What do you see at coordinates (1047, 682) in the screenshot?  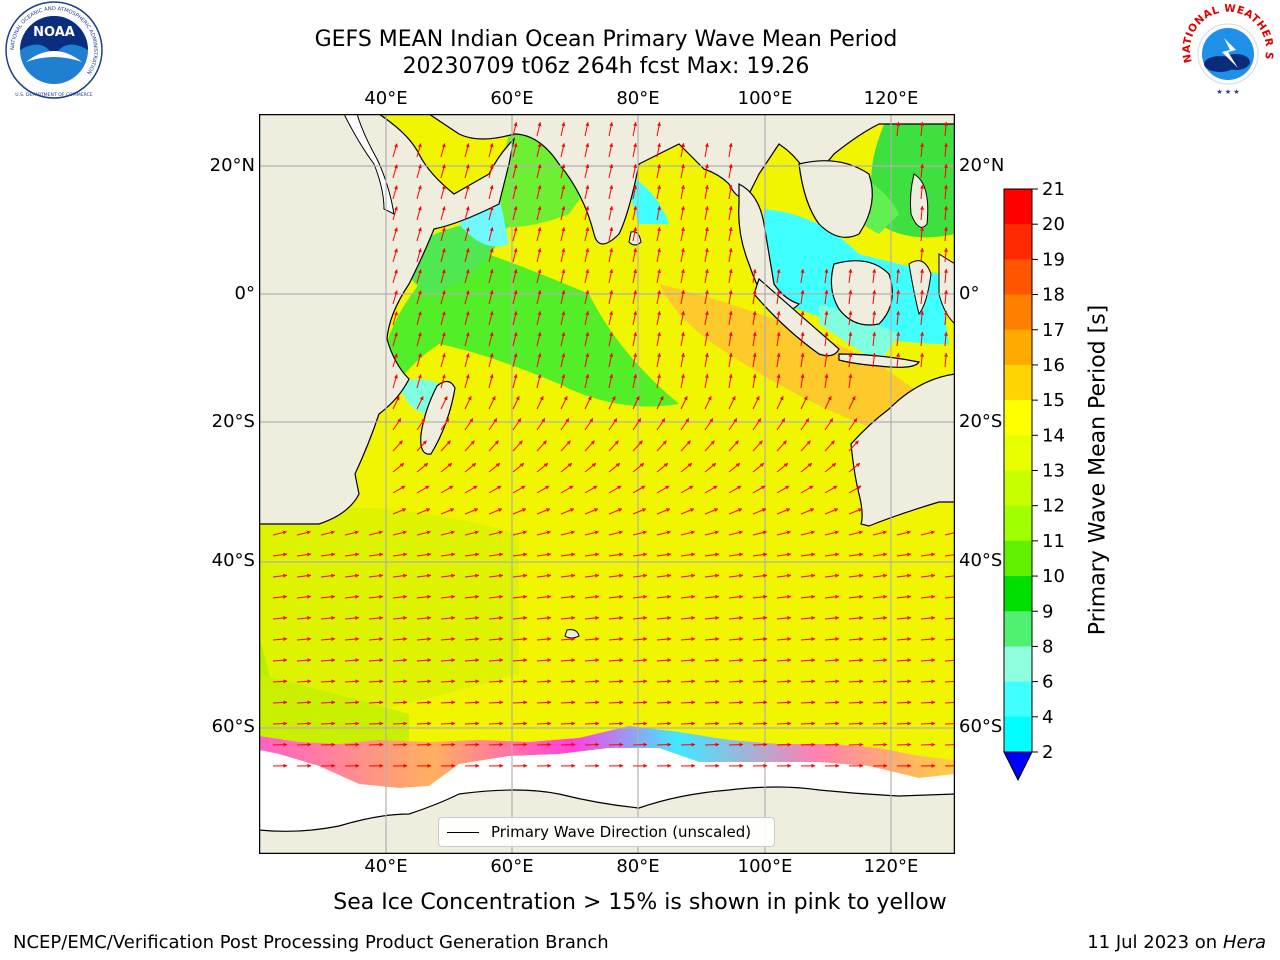 I see `colorbar-tick-label: 6` at bounding box center [1047, 682].